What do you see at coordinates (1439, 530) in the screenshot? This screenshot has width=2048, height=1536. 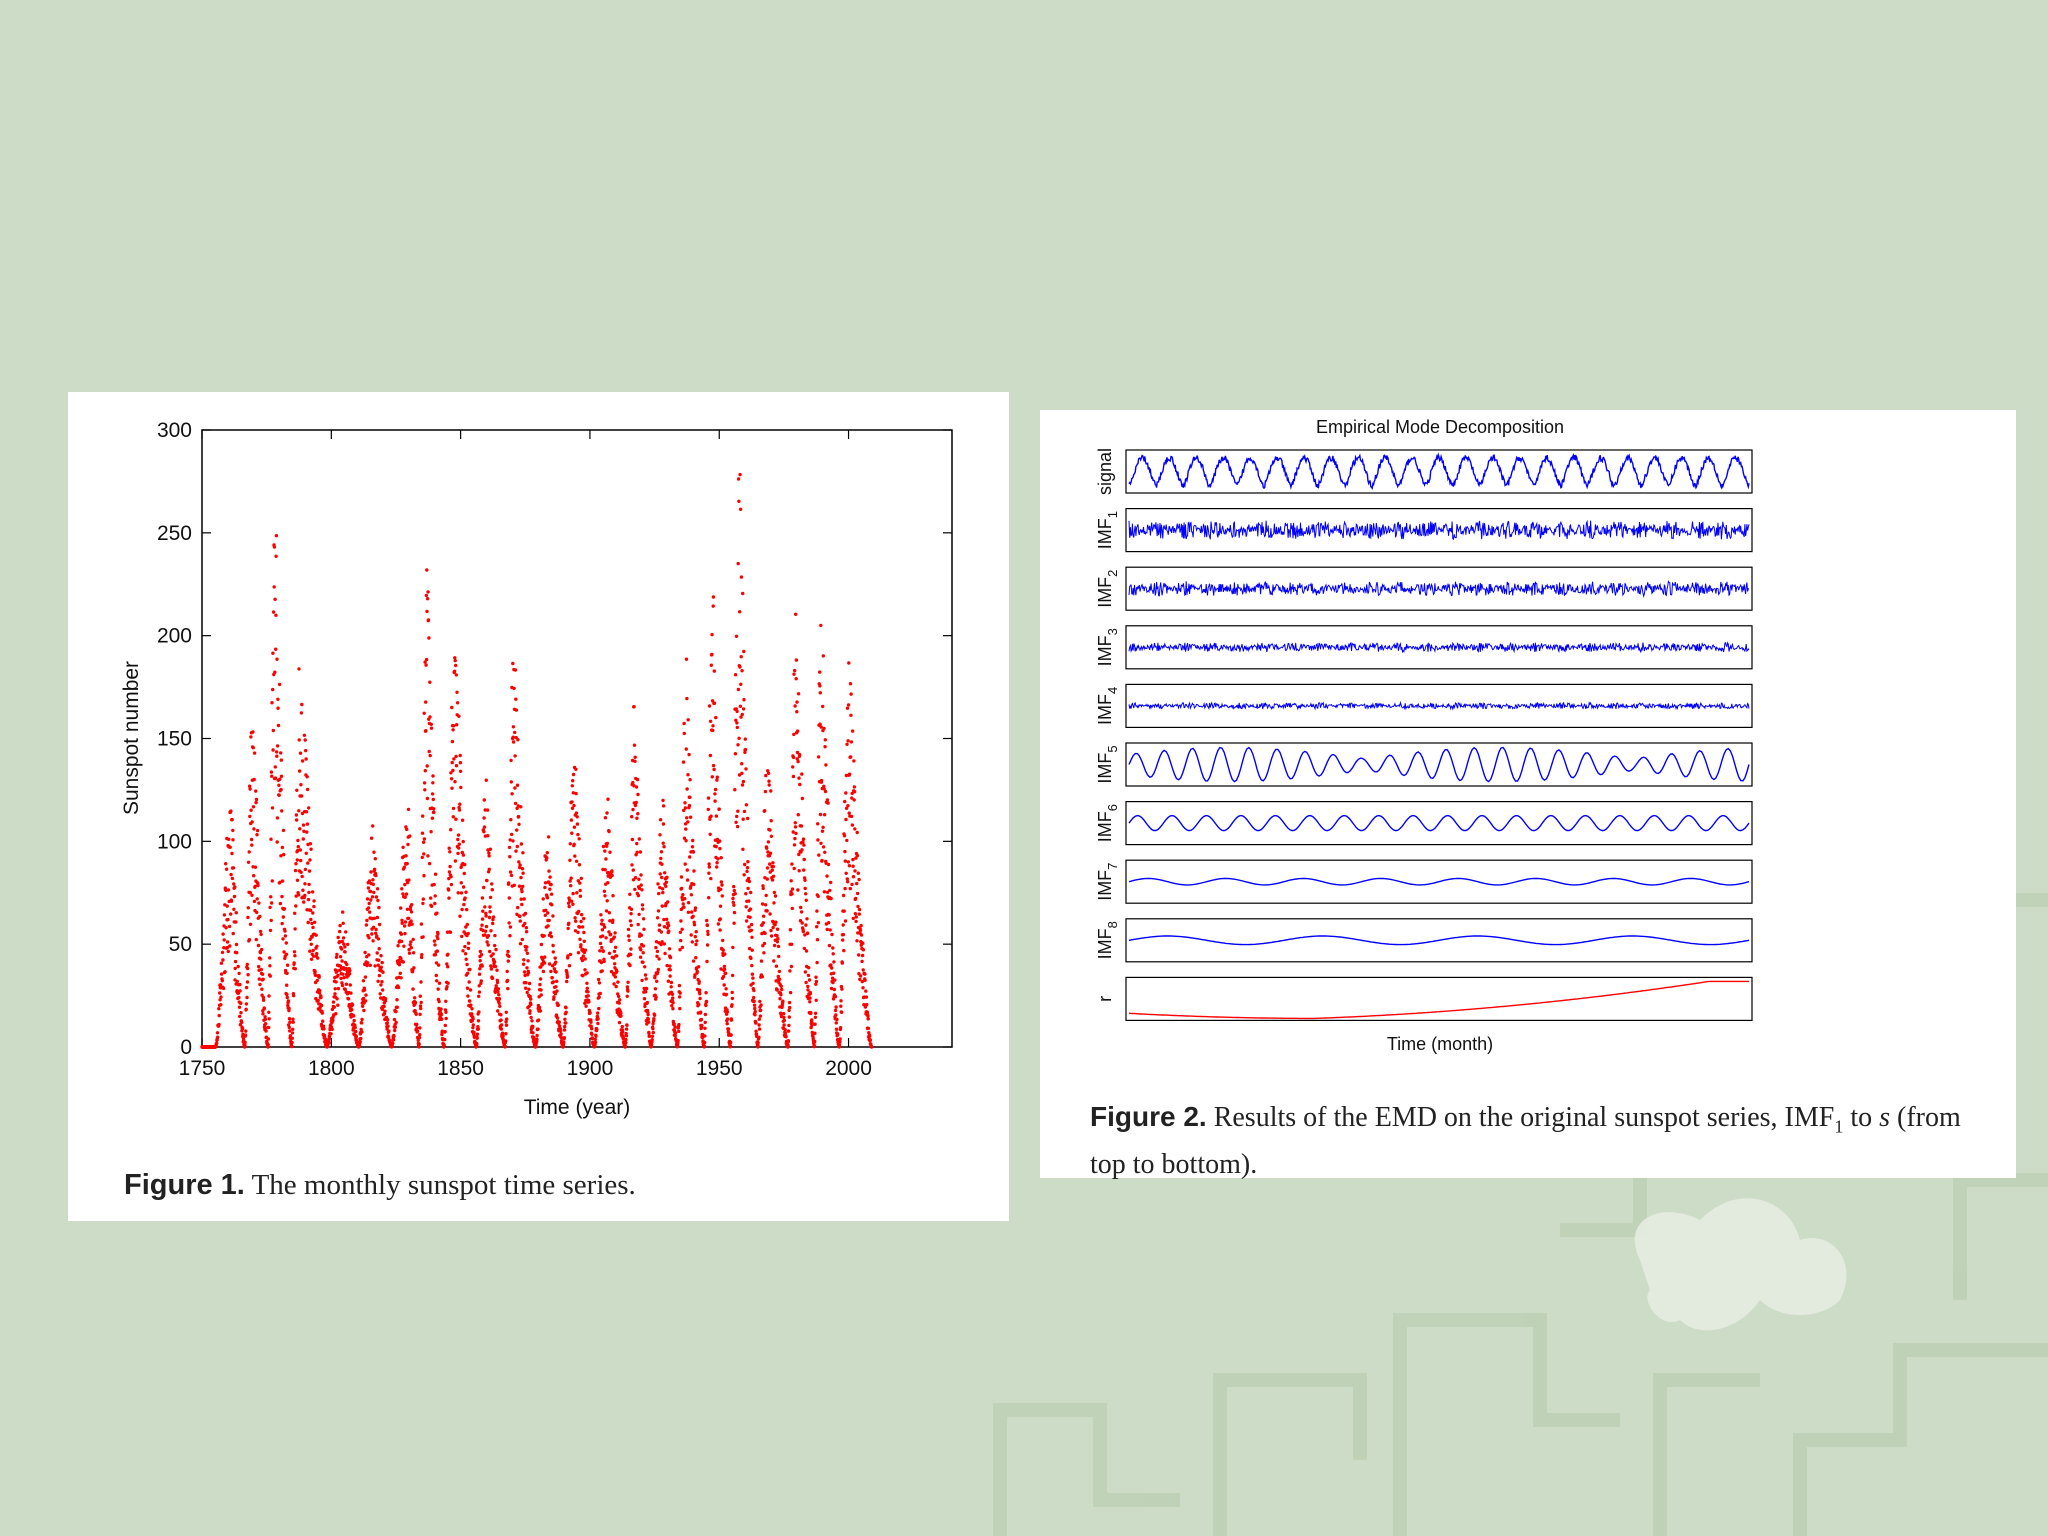 I see `emd-series-line` at bounding box center [1439, 530].